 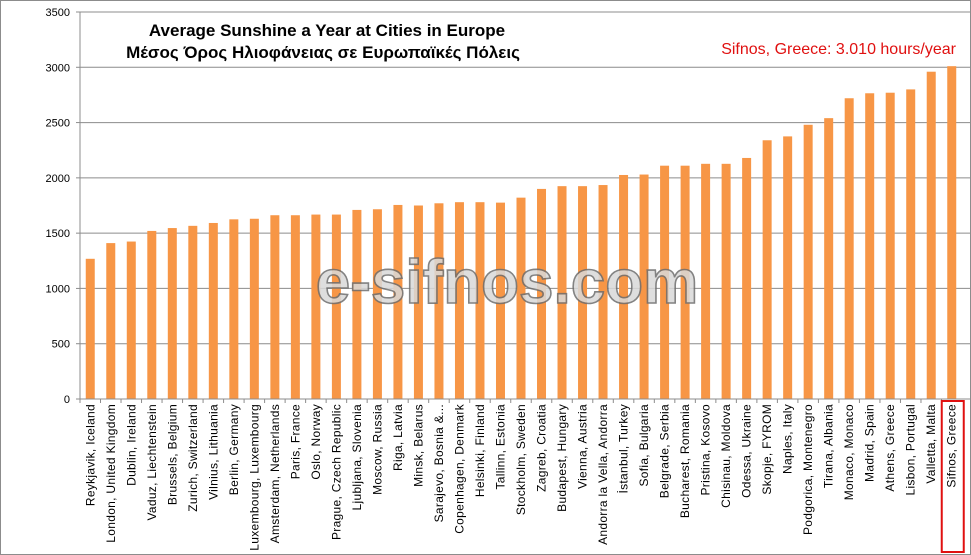 What do you see at coordinates (542, 448) in the screenshot?
I see `x-tick-label: Zagreb, Croatia` at bounding box center [542, 448].